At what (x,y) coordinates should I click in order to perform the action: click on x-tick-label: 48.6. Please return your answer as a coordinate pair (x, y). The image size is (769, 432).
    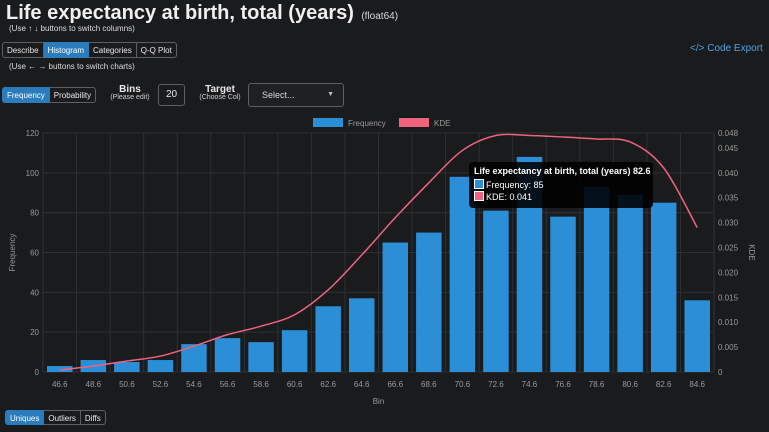
    Looking at the image, I should click on (94, 384).